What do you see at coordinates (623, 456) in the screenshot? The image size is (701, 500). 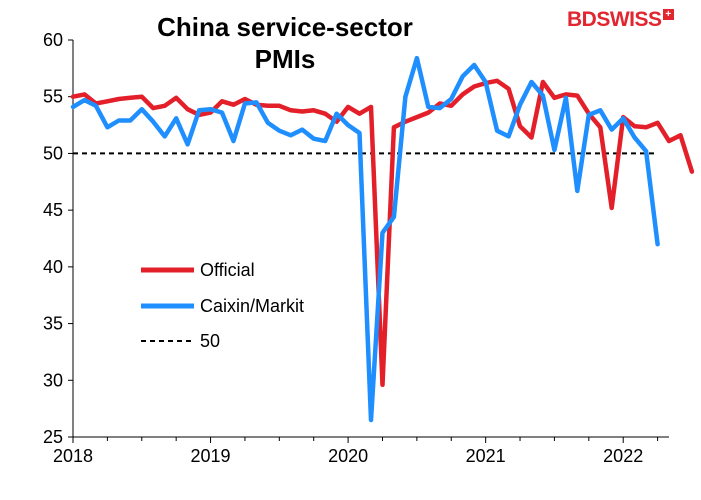 I see `x-tick-label: 2022` at bounding box center [623, 456].